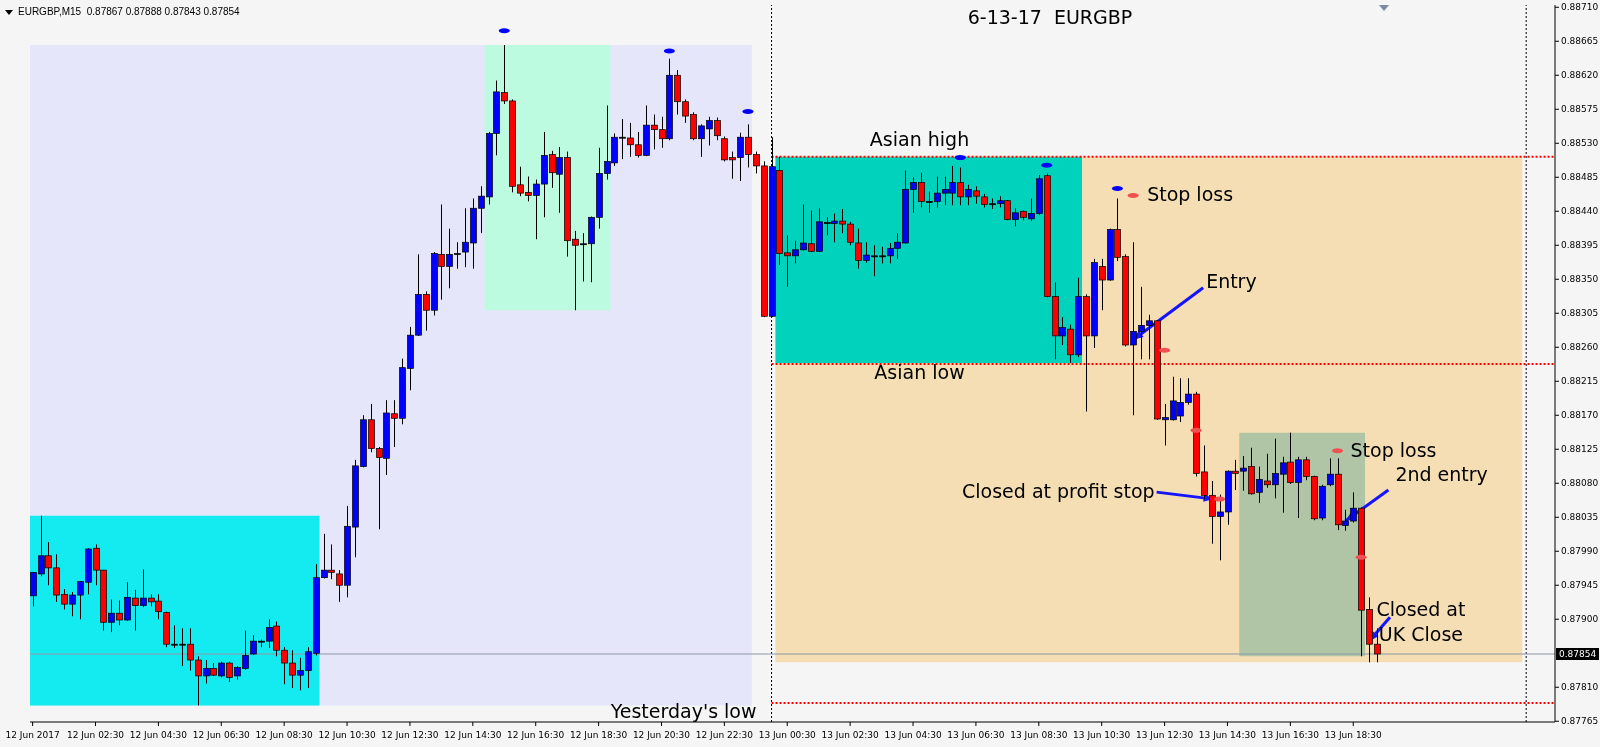  I want to click on x-tick-label: 12 Jun 2017, so click(32, 735).